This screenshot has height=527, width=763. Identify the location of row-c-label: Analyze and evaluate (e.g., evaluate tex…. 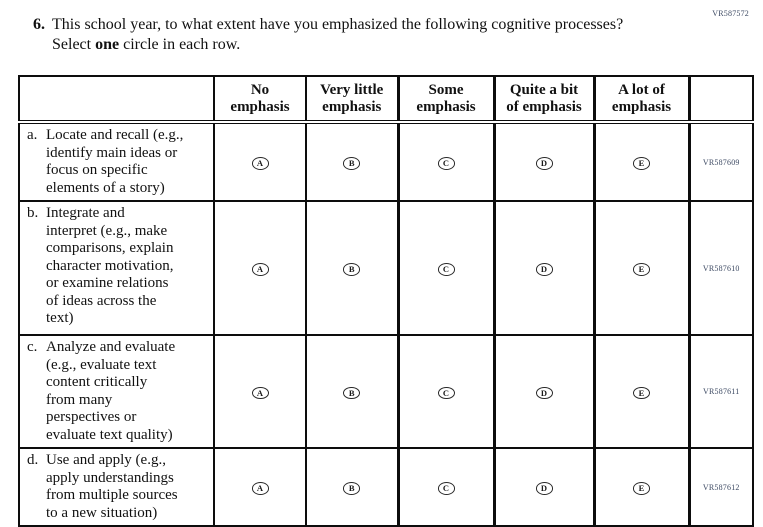
(111, 391).